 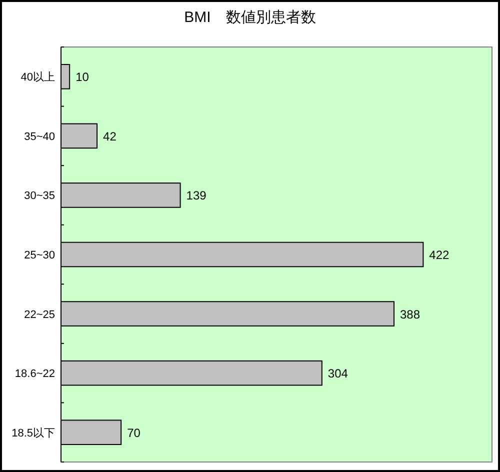 I want to click on data-label: 42, so click(x=110, y=136).